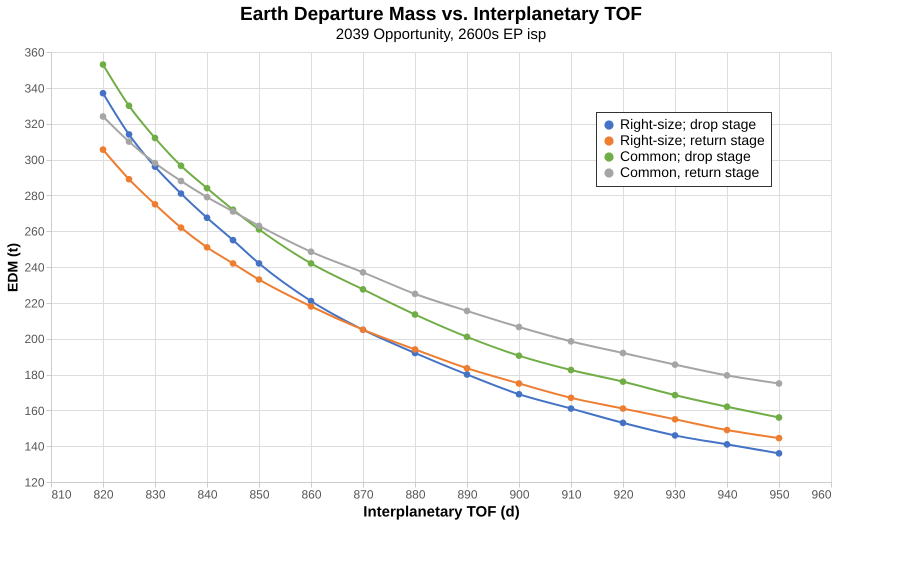 The height and width of the screenshot is (563, 904). What do you see at coordinates (727, 495) in the screenshot?
I see `x-tick-label: 940` at bounding box center [727, 495].